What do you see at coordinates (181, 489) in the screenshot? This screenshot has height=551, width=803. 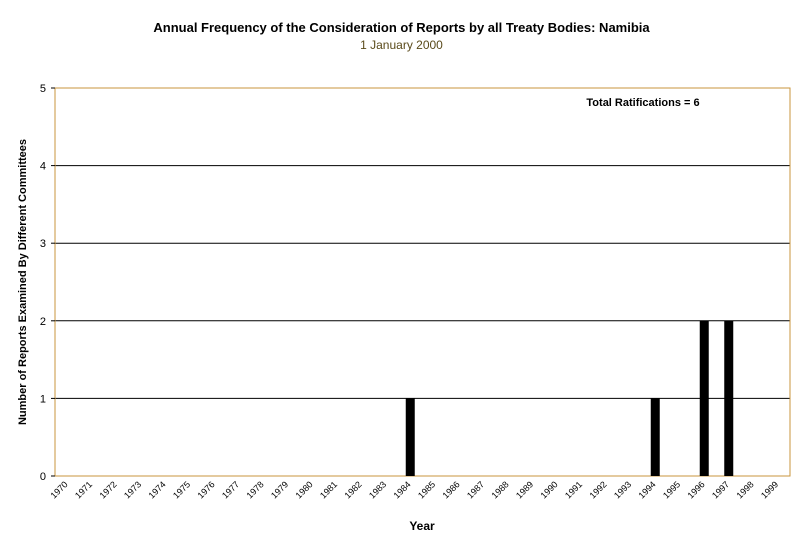 I see `x-tick-label: 1975` at bounding box center [181, 489].